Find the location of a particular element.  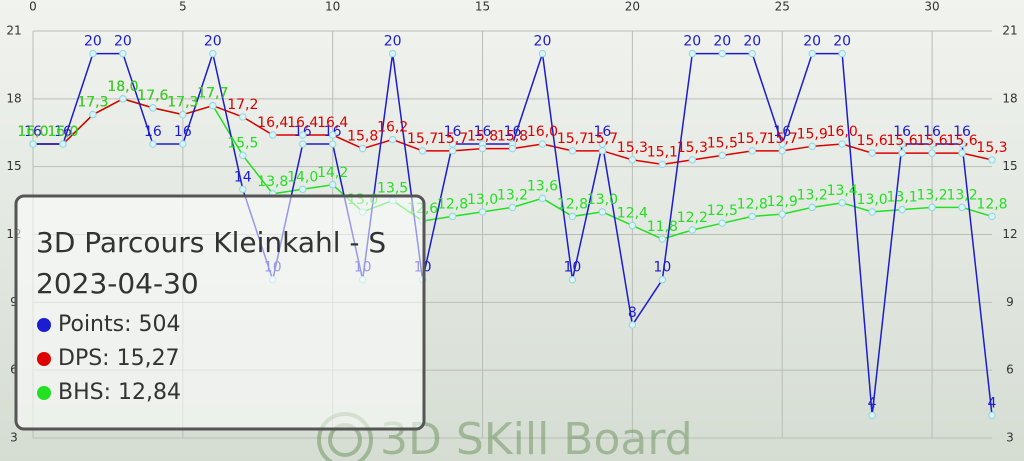

y2-tick-label: 3 is located at coordinates (1010, 438).